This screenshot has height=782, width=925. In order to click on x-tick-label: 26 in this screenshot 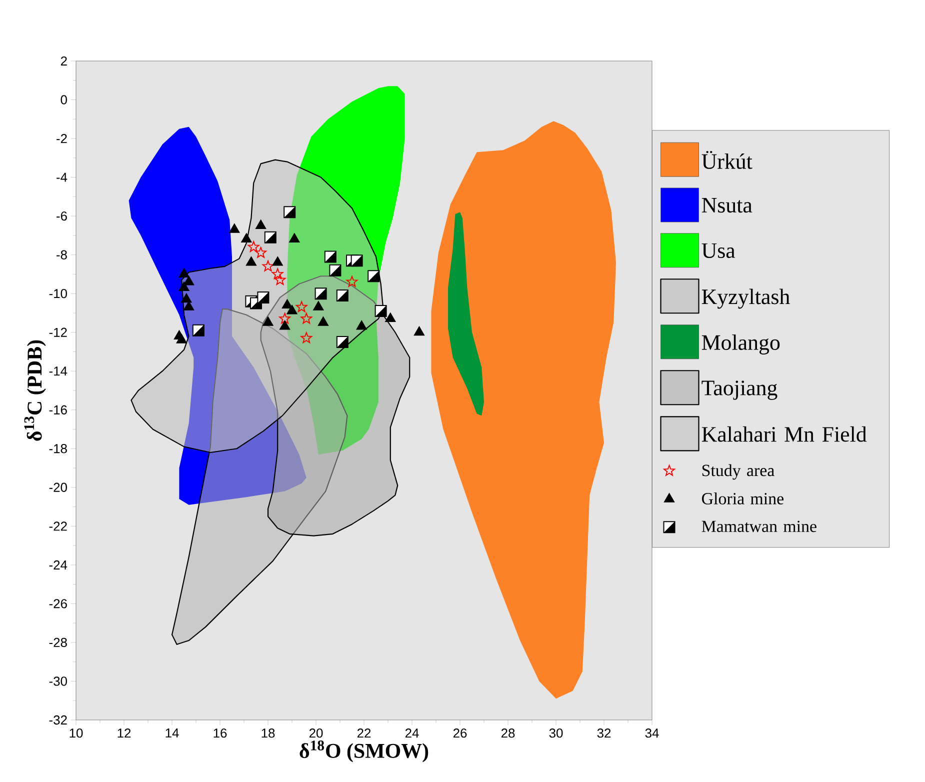, I will do `click(460, 733)`.